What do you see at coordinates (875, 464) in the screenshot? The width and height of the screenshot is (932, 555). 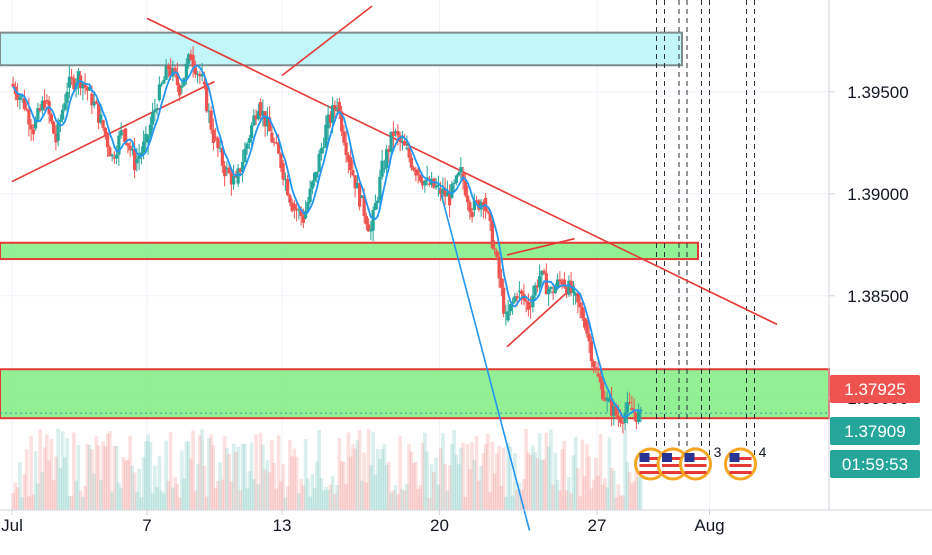 I see `candle-countdown: 01:59:53` at bounding box center [875, 464].